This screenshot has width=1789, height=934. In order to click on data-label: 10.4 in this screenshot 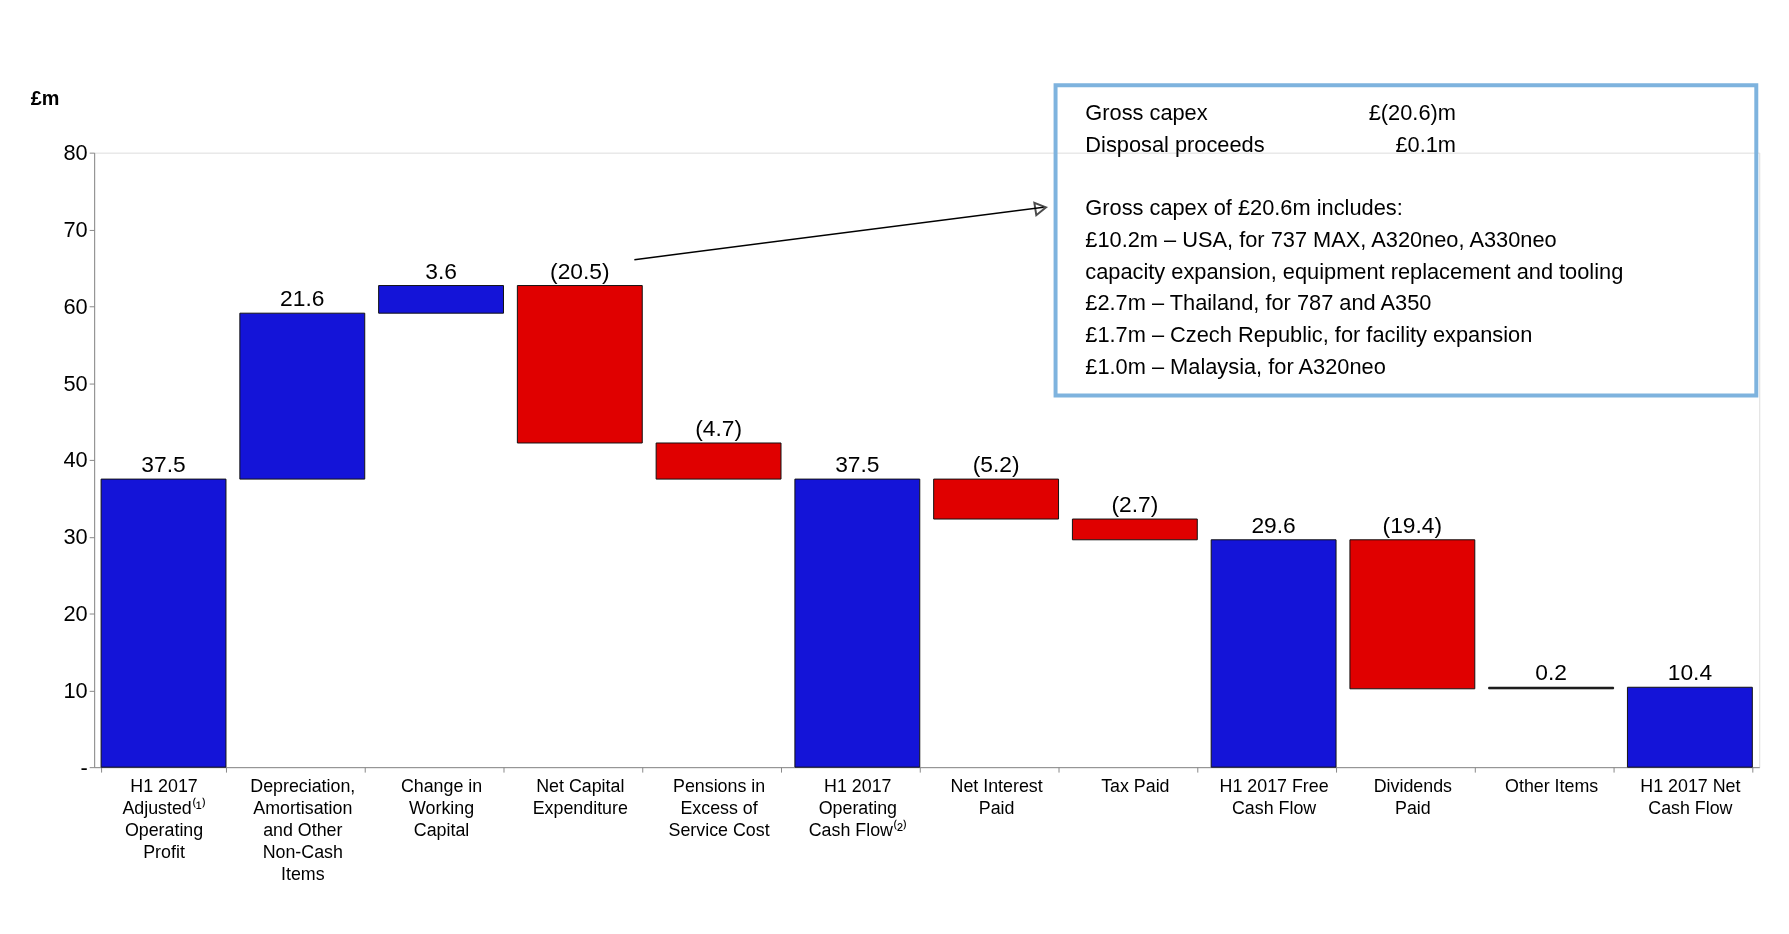, I will do `click(1690, 672)`.